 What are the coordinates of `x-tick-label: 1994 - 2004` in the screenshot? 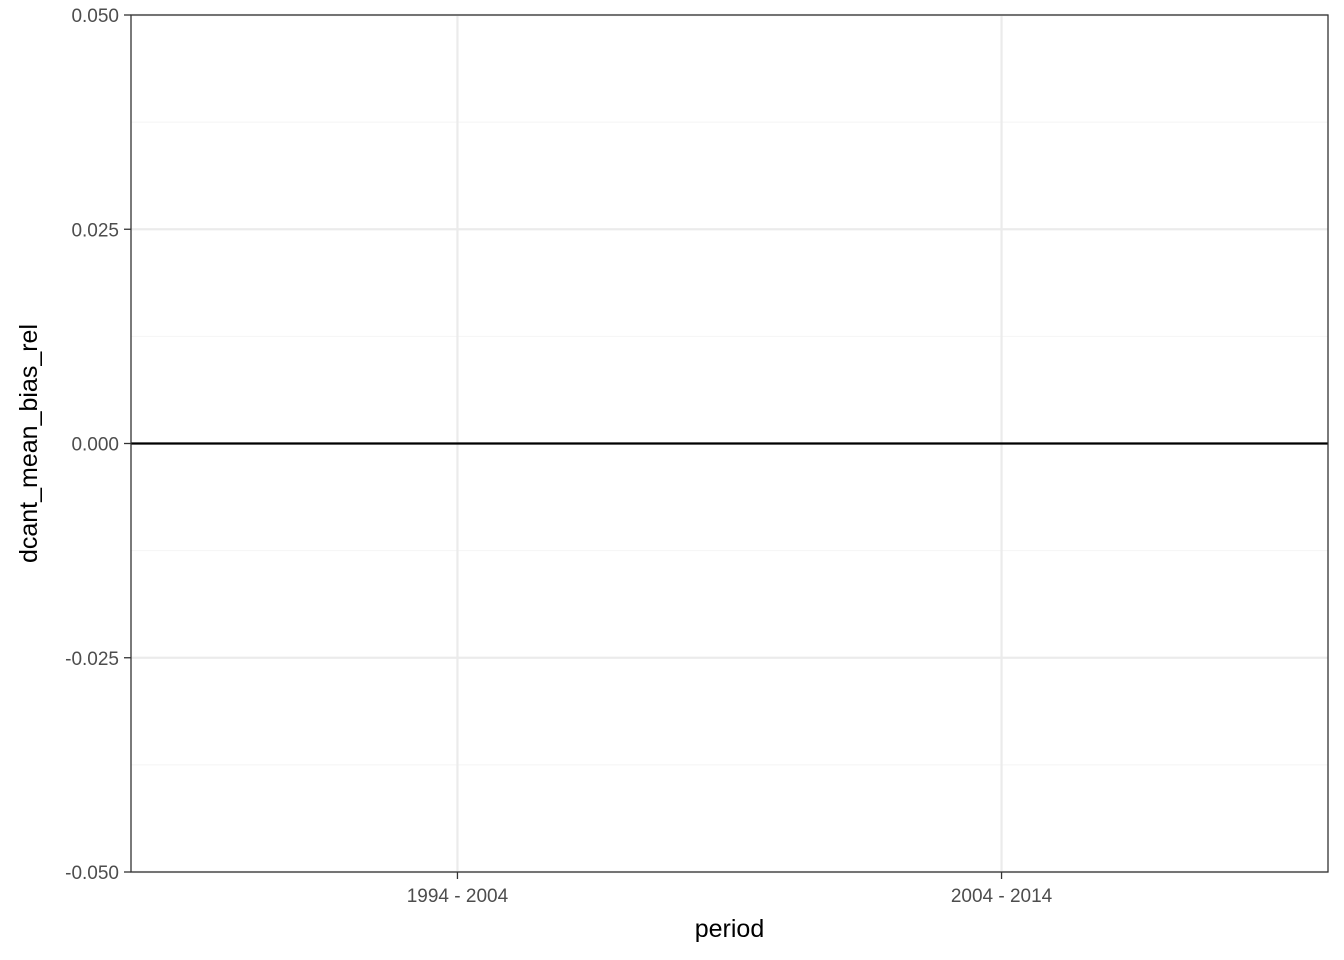 It's located at (458, 896).